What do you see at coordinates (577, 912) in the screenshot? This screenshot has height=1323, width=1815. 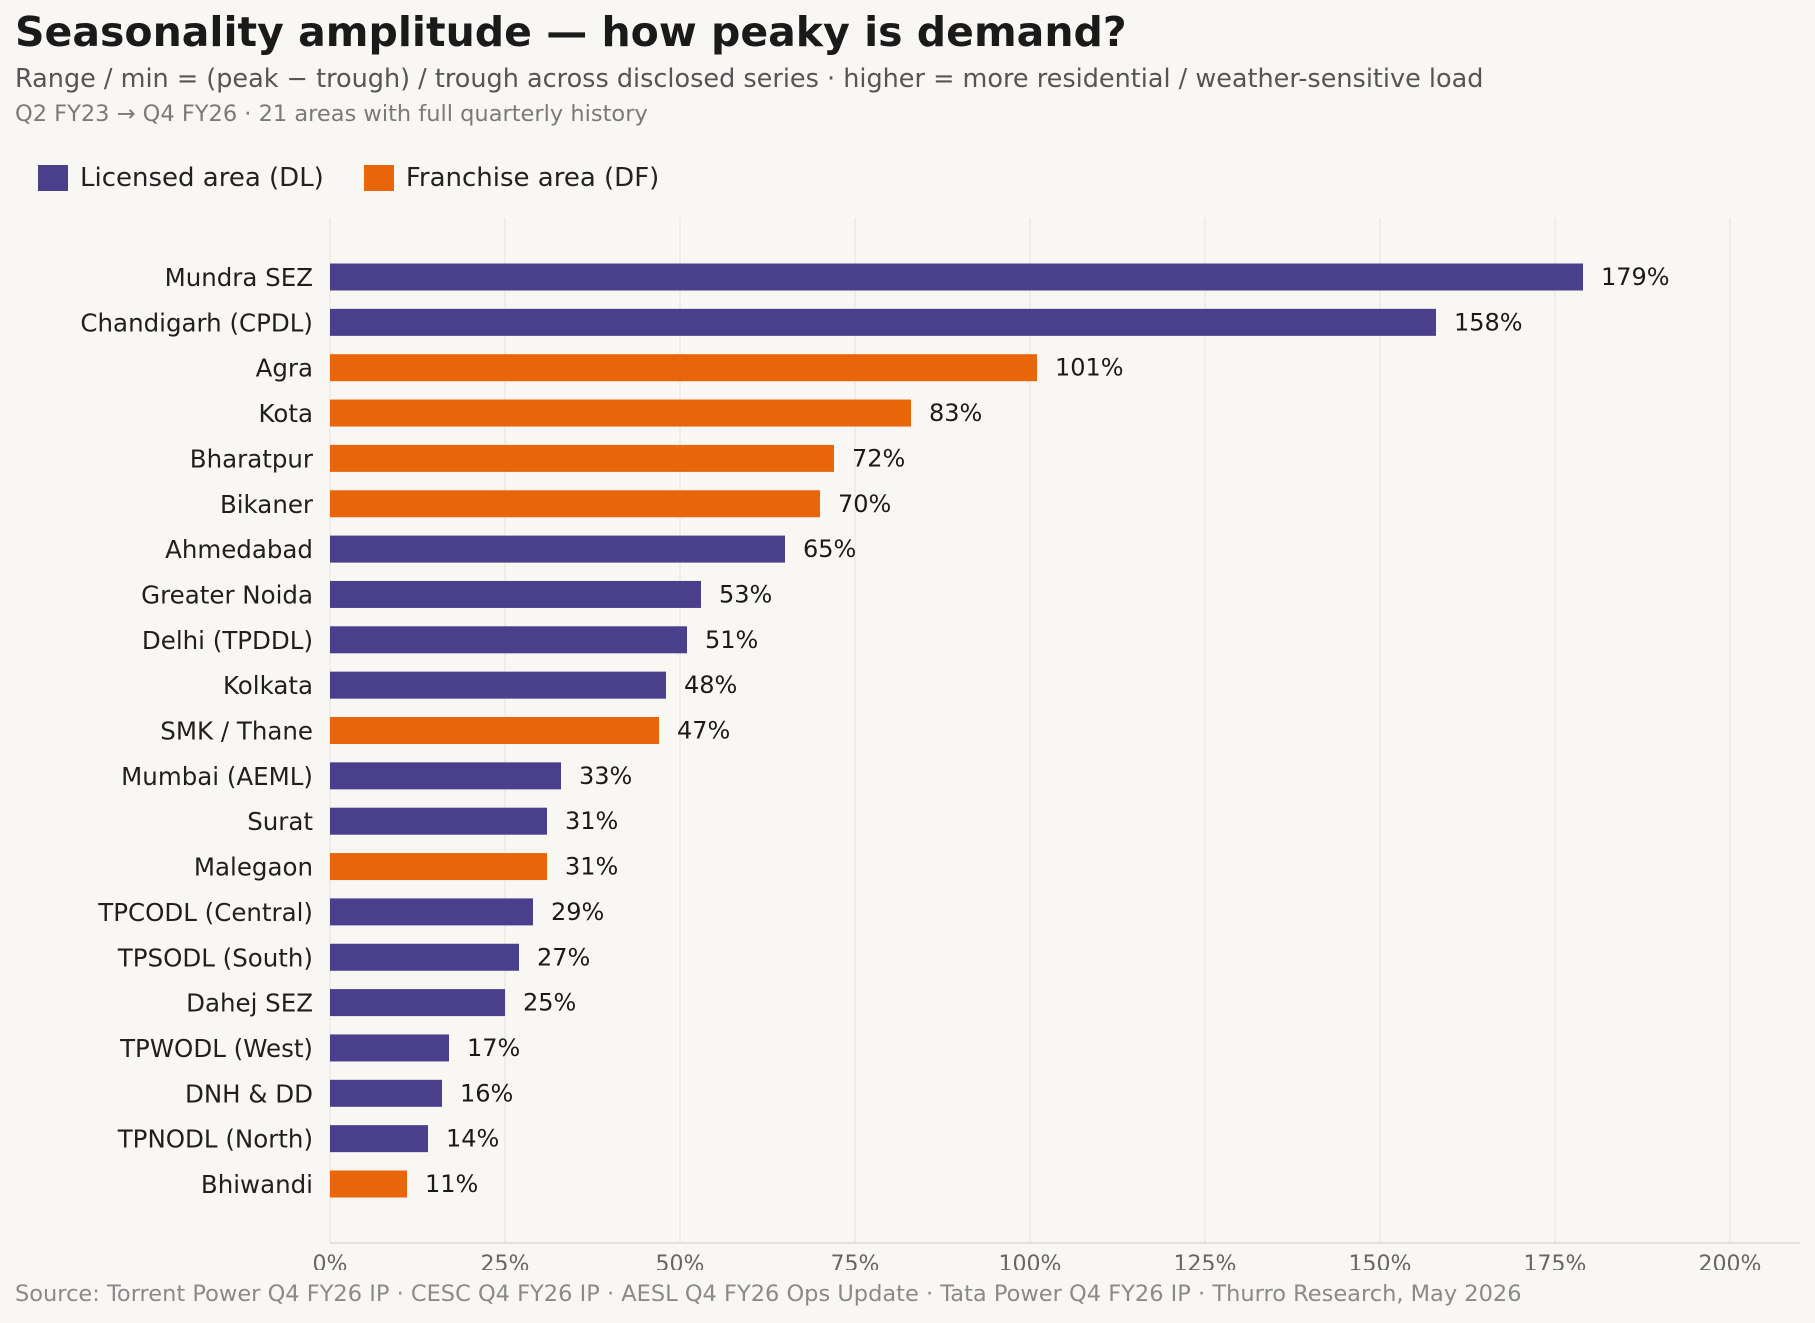 I see `data-label: 29%` at bounding box center [577, 912].